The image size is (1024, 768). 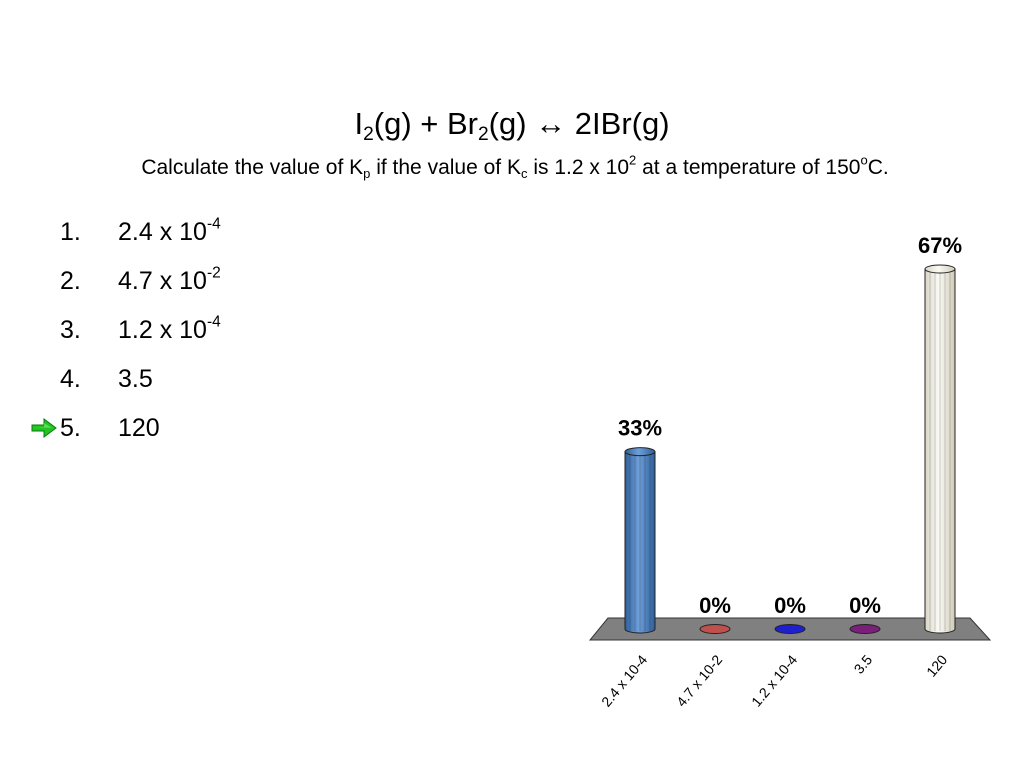 I want to click on answer-item-4: 4. 3.5, so click(x=140, y=385).